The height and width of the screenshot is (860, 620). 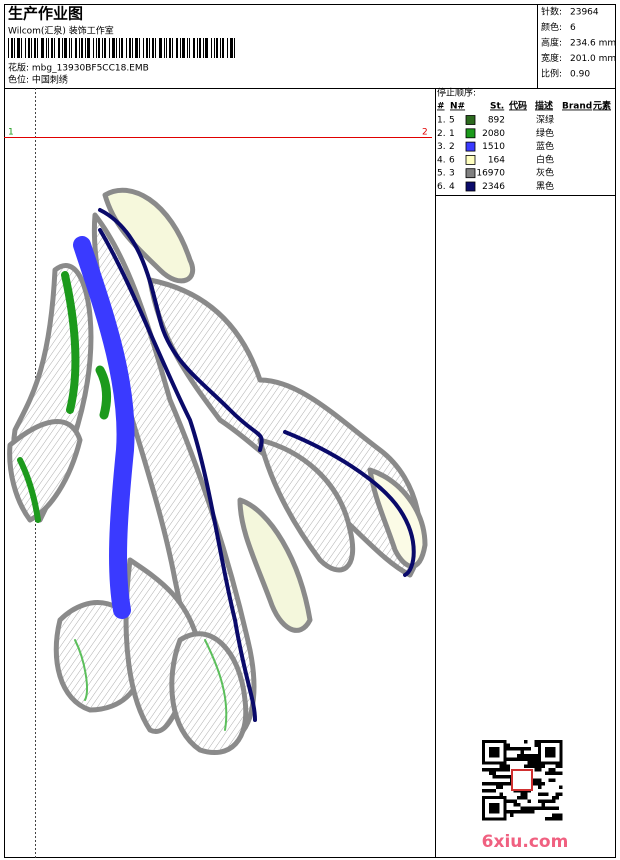 What do you see at coordinates (593, 59) in the screenshot?
I see `spec-value: 201.0 mm` at bounding box center [593, 59].